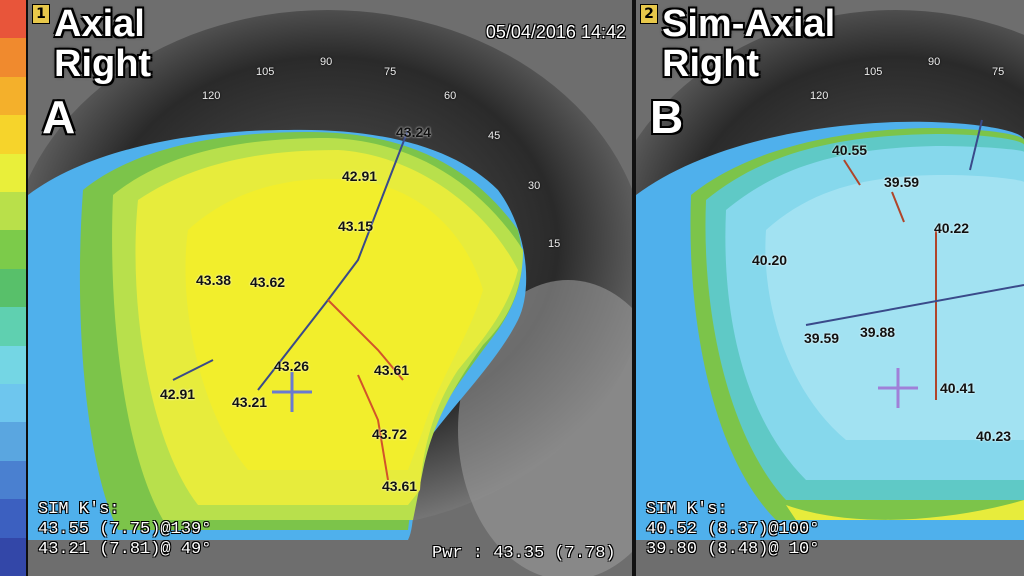 This screenshot has height=576, width=1024. What do you see at coordinates (125, 549) in the screenshot?
I see `sim-k-flat: 43.21 (7.81)@ 49°` at bounding box center [125, 549].